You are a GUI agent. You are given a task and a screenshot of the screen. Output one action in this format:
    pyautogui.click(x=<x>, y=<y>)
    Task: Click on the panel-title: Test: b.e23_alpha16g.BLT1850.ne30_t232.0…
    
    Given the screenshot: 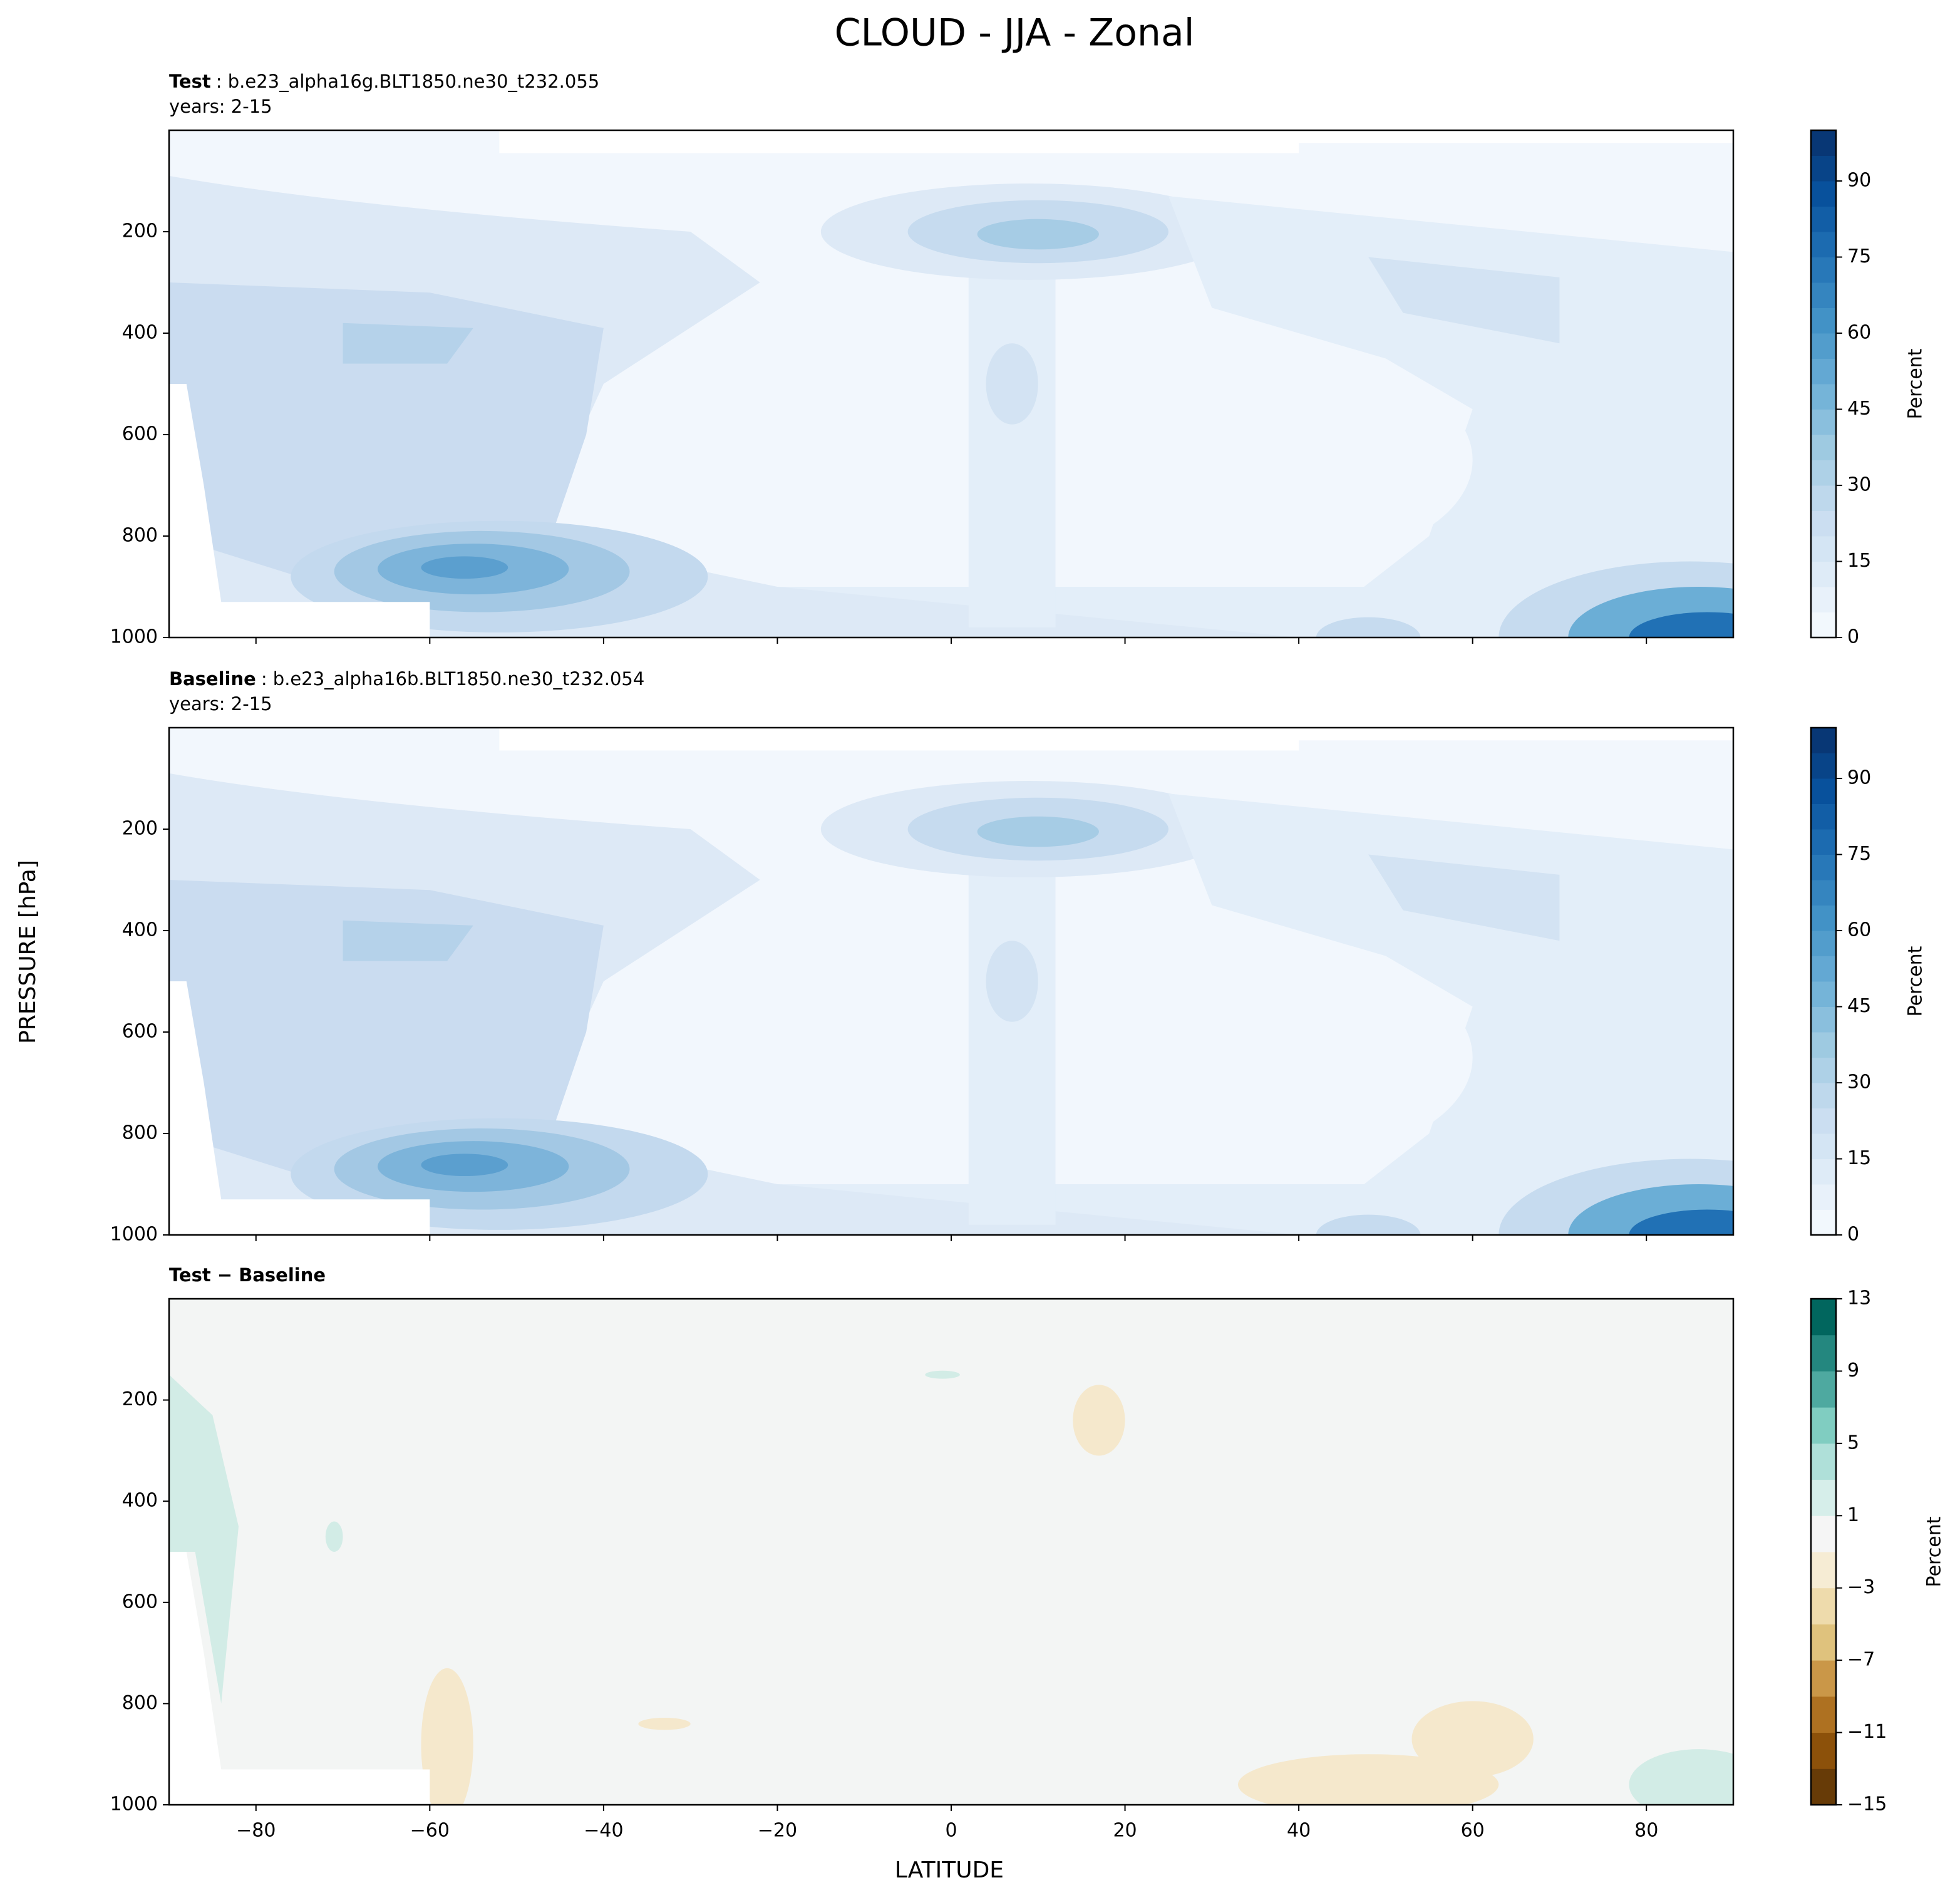 What is the action you would take?
    pyautogui.click(x=384, y=81)
    